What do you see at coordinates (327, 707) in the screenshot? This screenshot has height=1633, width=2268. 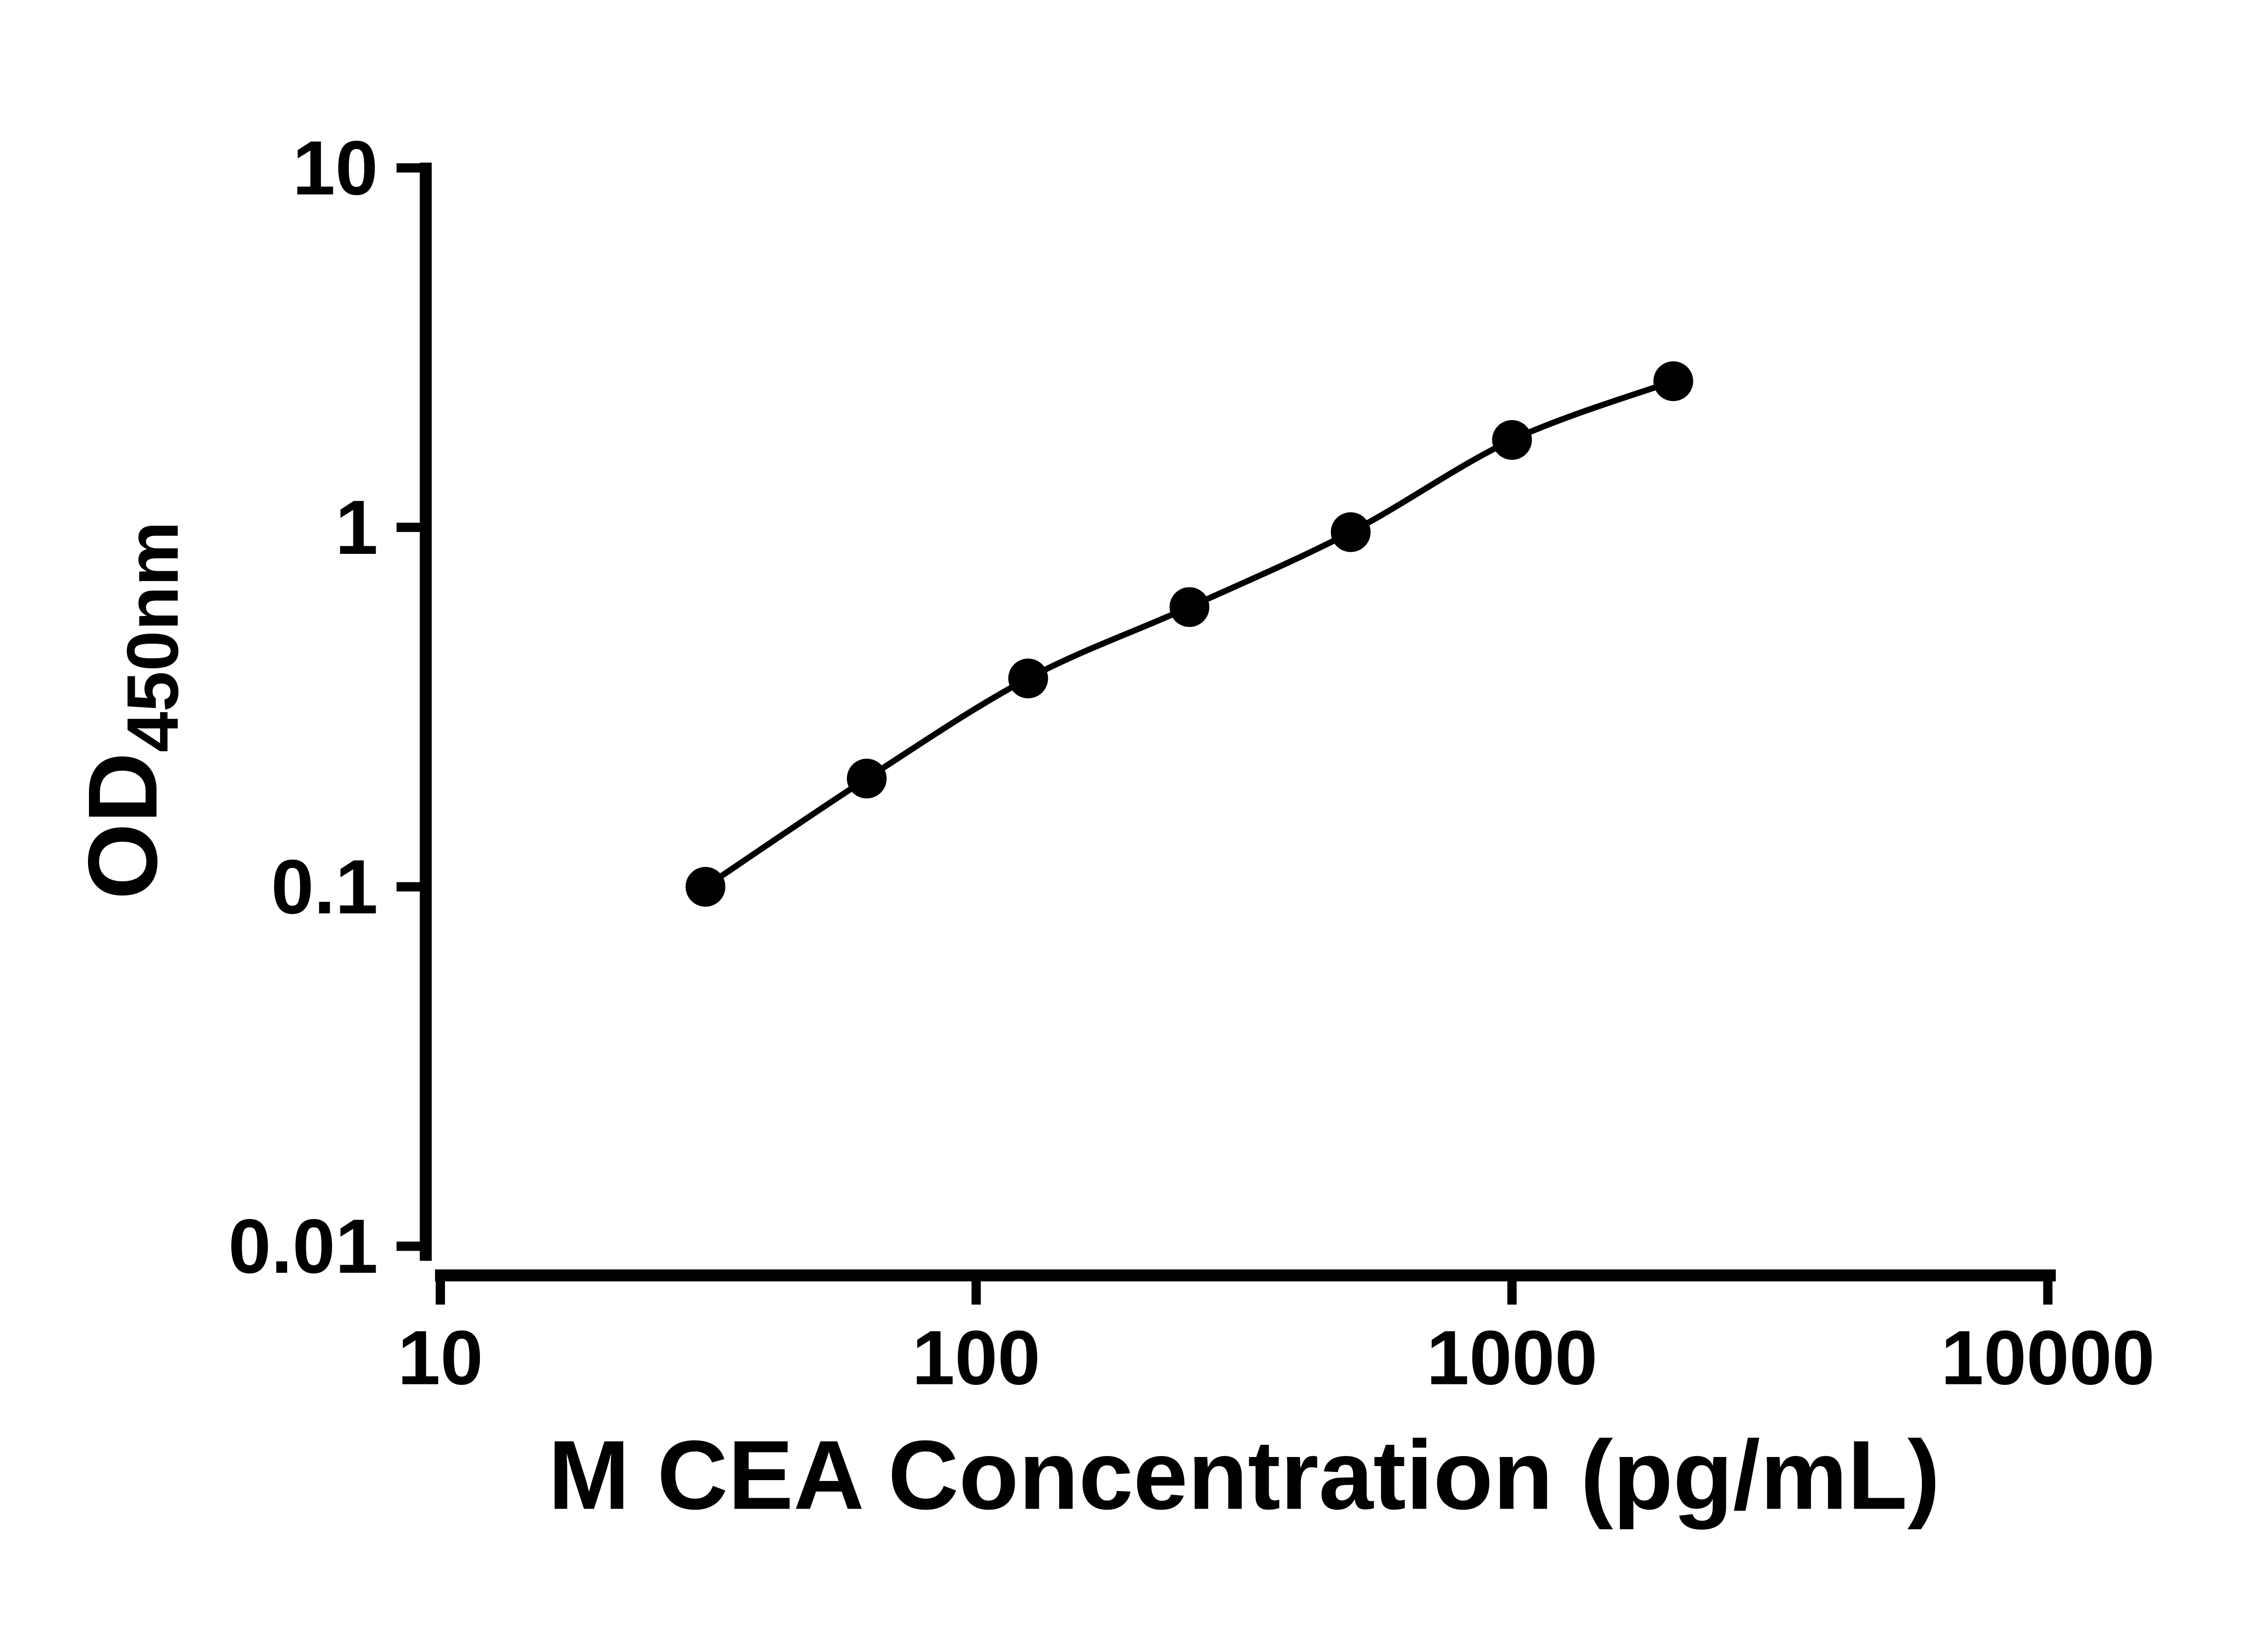 I see `y-axis-ticks: 0.01 0.1 1 10` at bounding box center [327, 707].